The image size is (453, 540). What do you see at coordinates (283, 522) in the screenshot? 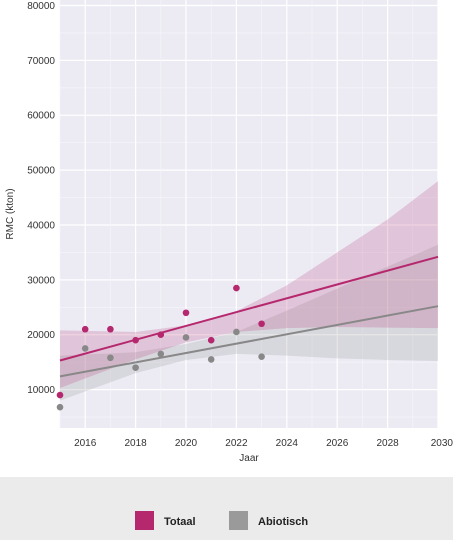
I see `legend-label-abiotisch: Abiotisch` at bounding box center [283, 522].